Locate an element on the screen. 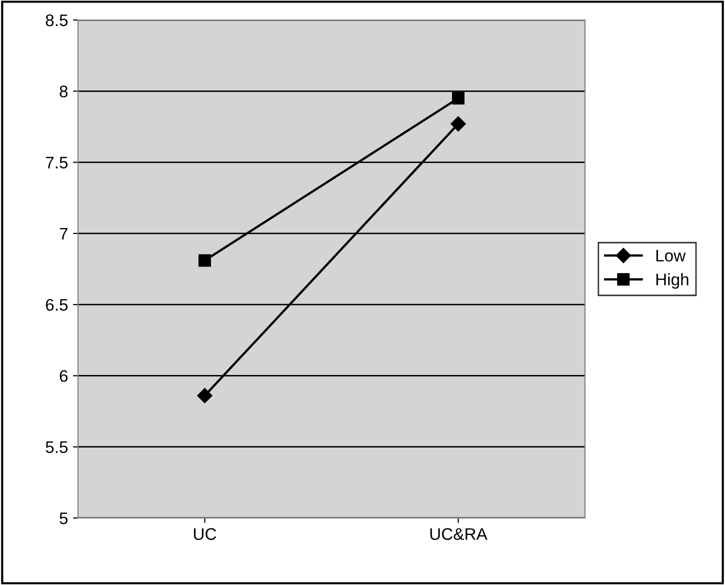 The height and width of the screenshot is (585, 725). y-tick-label: 5.5 is located at coordinates (57, 447).